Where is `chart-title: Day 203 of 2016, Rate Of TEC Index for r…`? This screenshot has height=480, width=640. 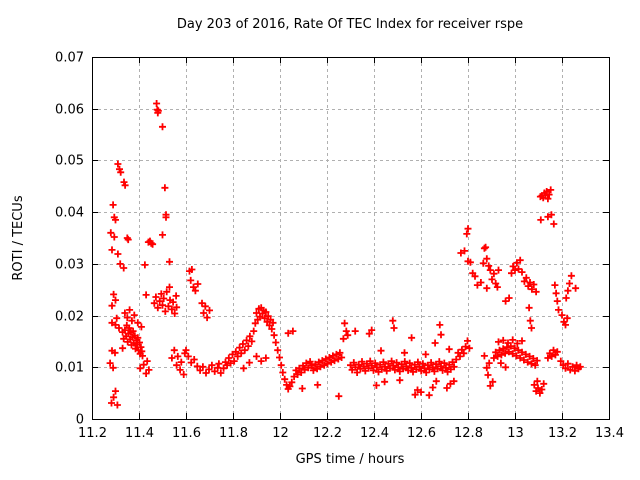
chart-title: Day 203 of 2016, Rate Of TEC Index for r… is located at coordinates (350, 24).